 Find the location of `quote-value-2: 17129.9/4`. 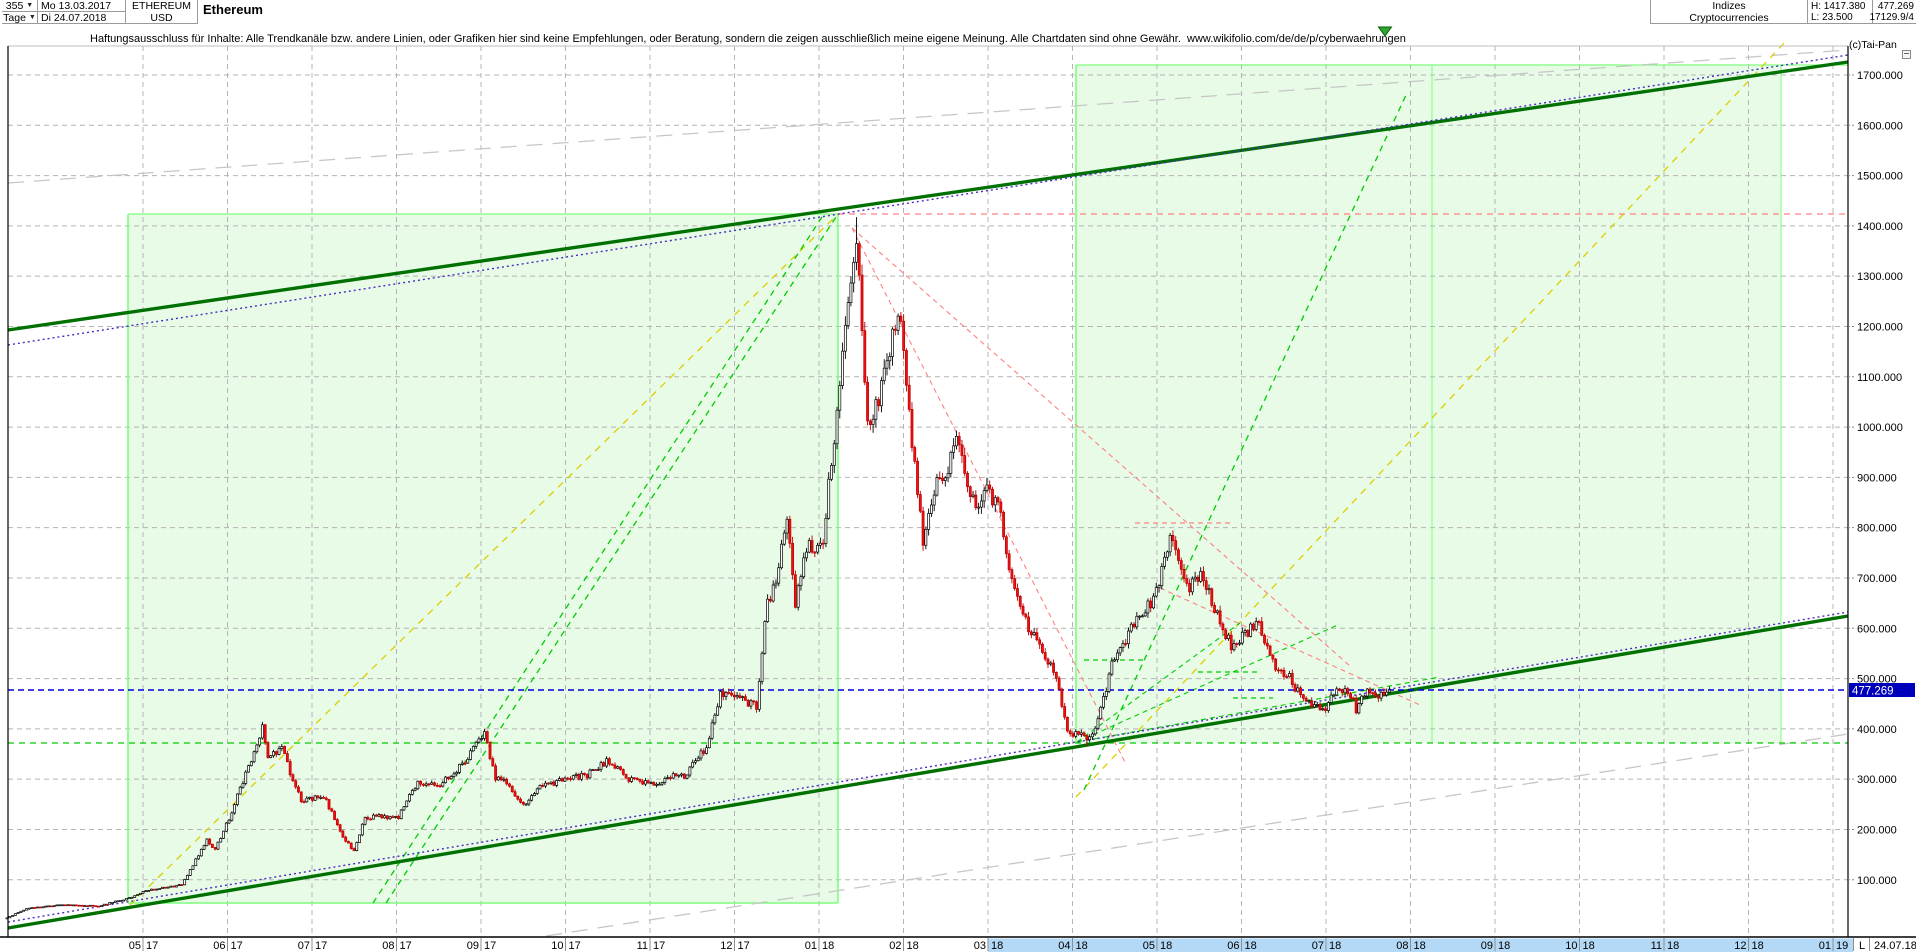

quote-value-2: 17129.9/4 is located at coordinates (1892, 18).